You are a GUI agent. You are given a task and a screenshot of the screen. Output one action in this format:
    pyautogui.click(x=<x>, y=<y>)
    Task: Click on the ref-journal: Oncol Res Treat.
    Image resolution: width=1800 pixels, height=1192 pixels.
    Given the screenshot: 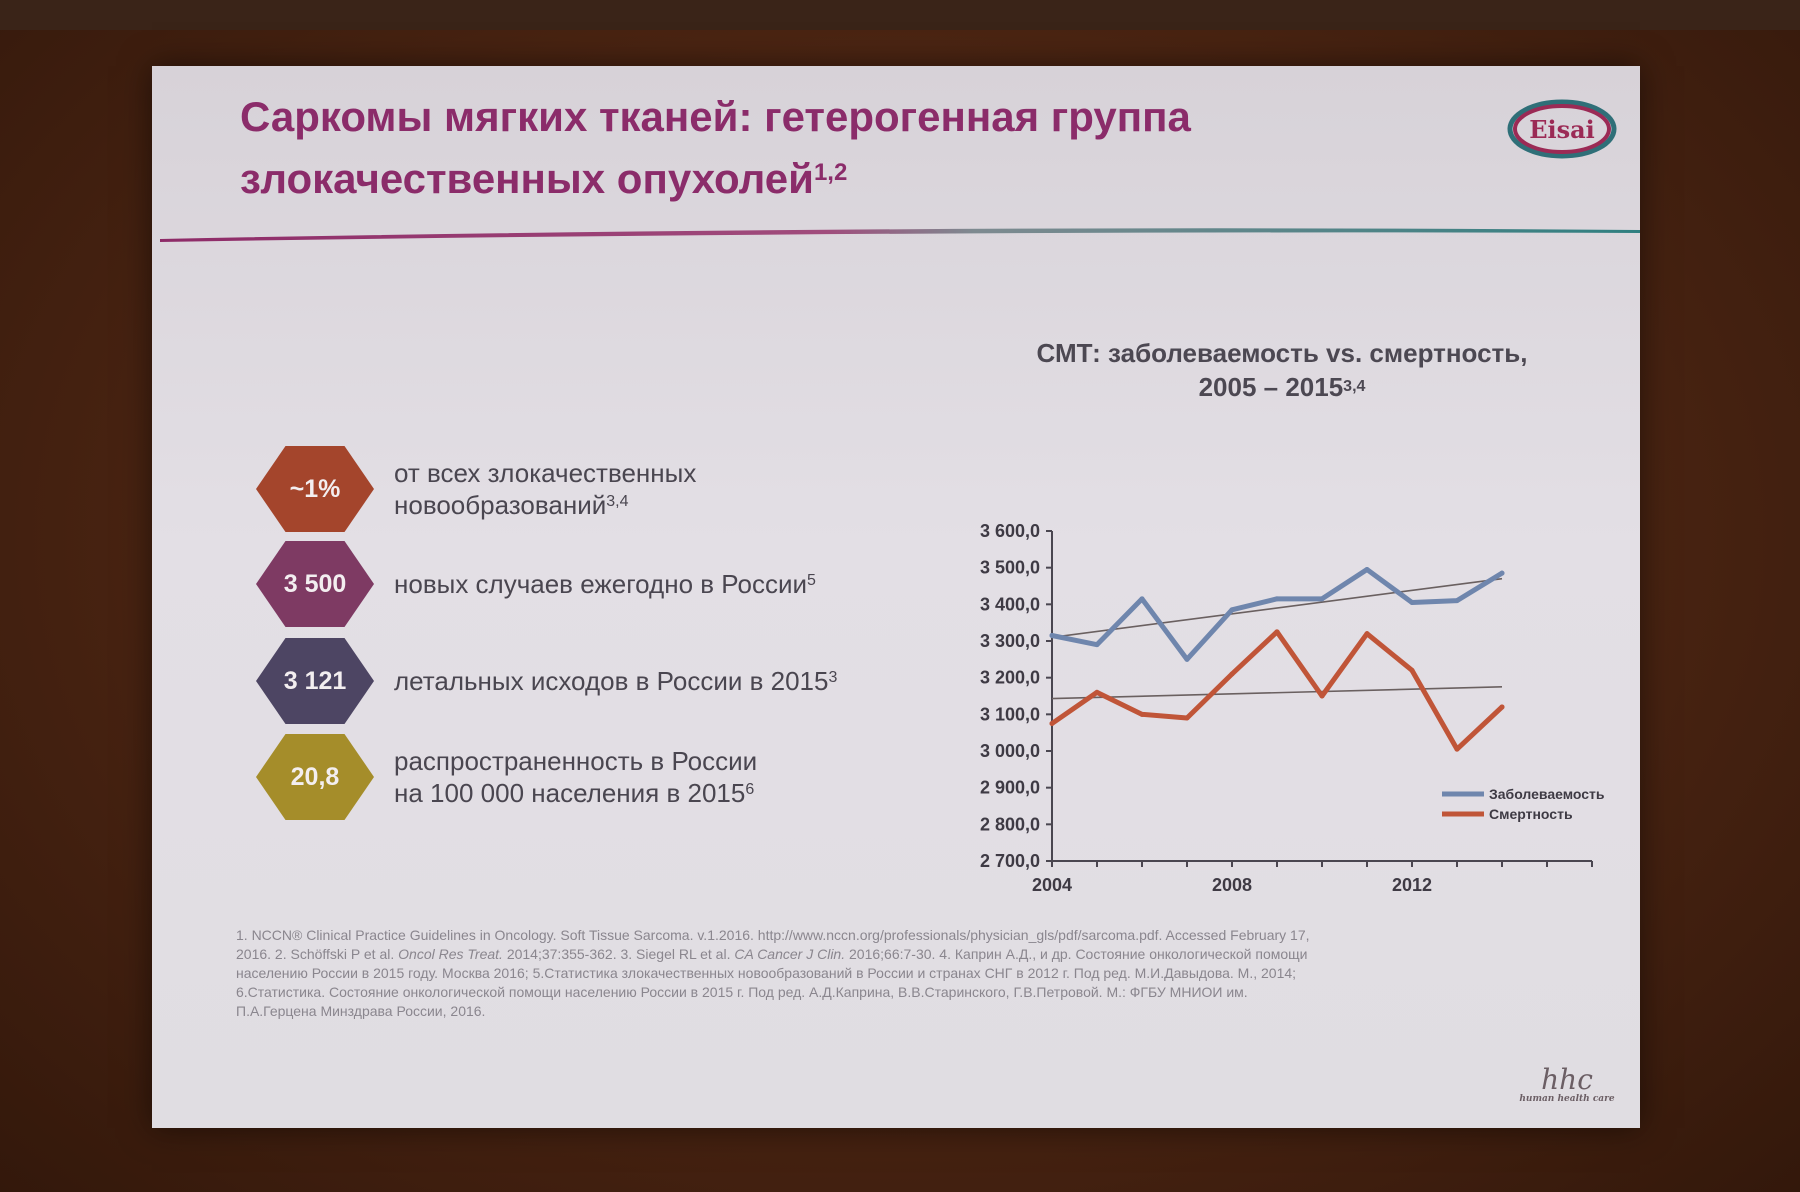 What is the action you would take?
    pyautogui.click(x=450, y=954)
    